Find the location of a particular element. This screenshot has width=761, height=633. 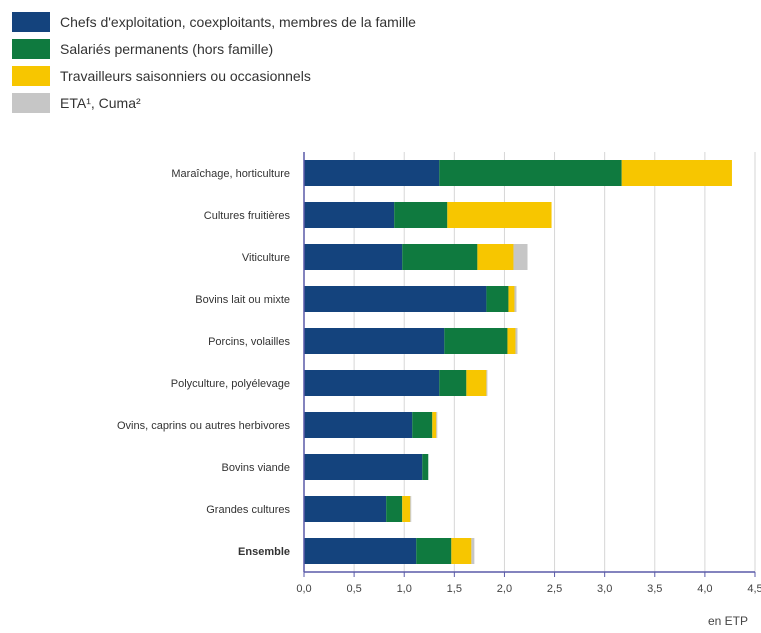

x-tick-label: 2,5 is located at coordinates (554, 589).